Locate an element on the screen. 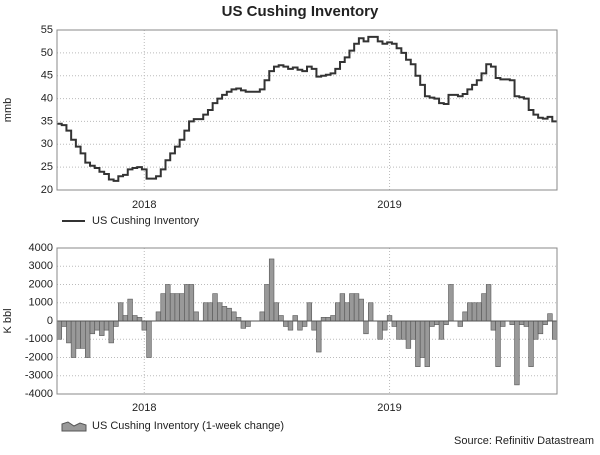 The height and width of the screenshot is (455, 600). y-tick-label: -3000 is located at coordinates (39, 376).